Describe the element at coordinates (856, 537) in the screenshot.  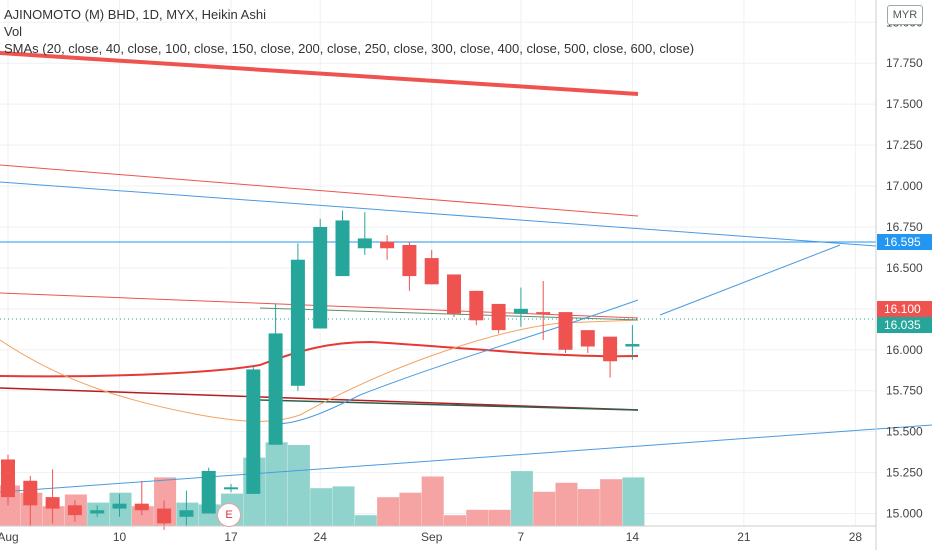
I see `time-tick-label: 28` at that location.